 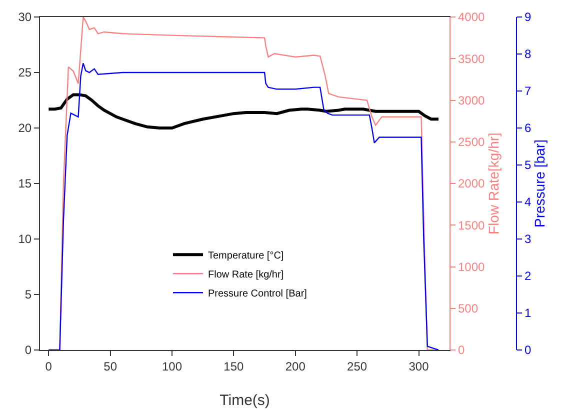 I want to click on y2-tick-label: 2500, so click(x=472, y=142).